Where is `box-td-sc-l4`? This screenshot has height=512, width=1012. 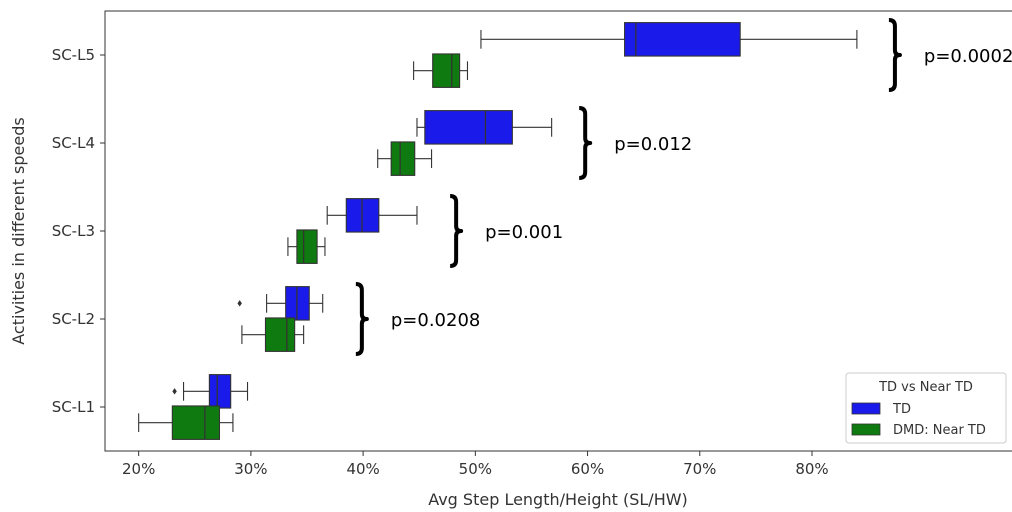 box-td-sc-l4 is located at coordinates (484, 127).